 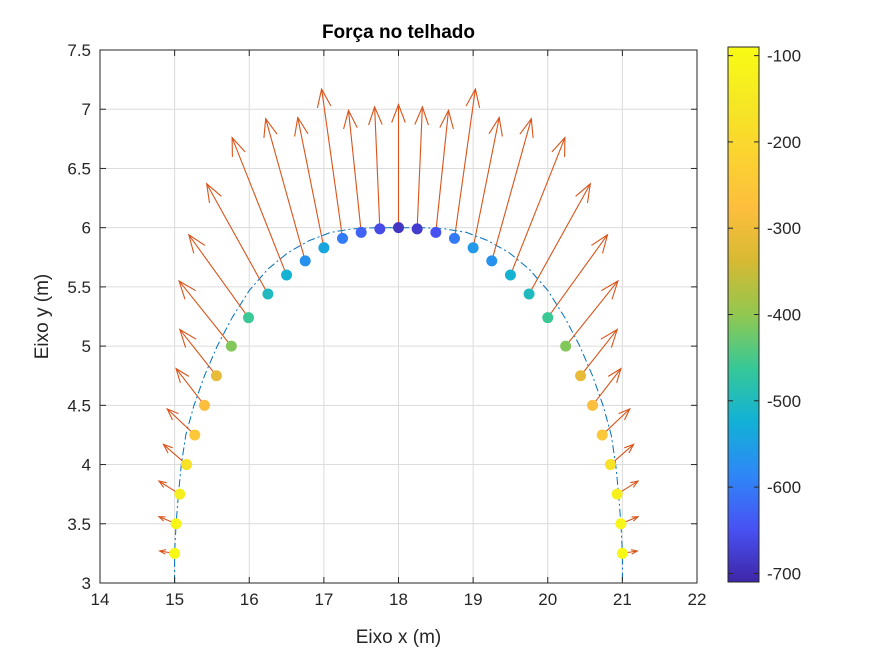 I want to click on x-axis-label: Eixo x (m), so click(x=399, y=637).